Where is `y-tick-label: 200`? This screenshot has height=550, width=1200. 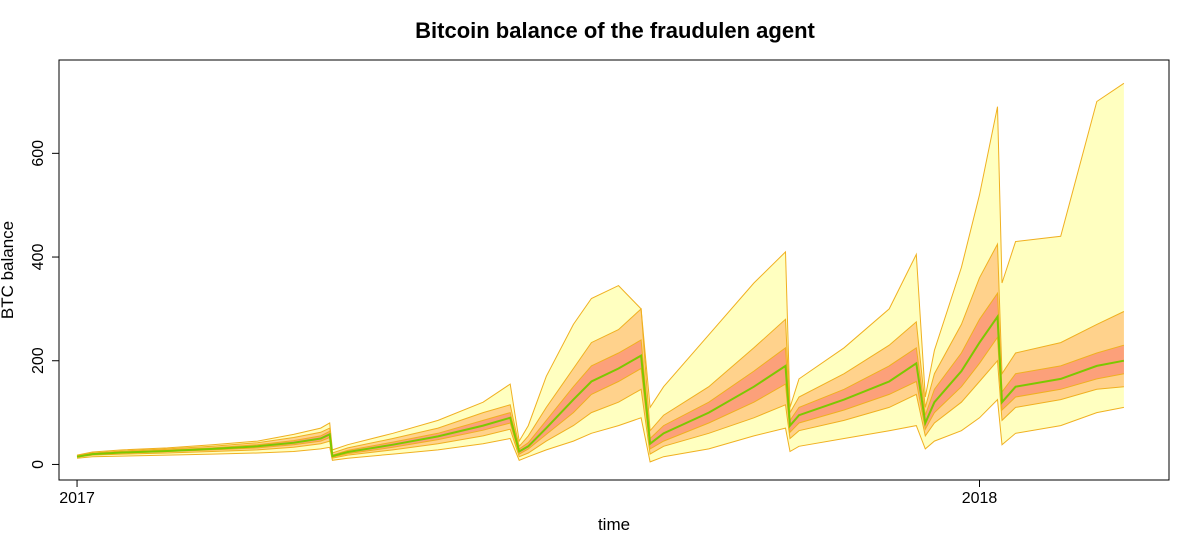
y-tick-label: 200 is located at coordinates (38, 360).